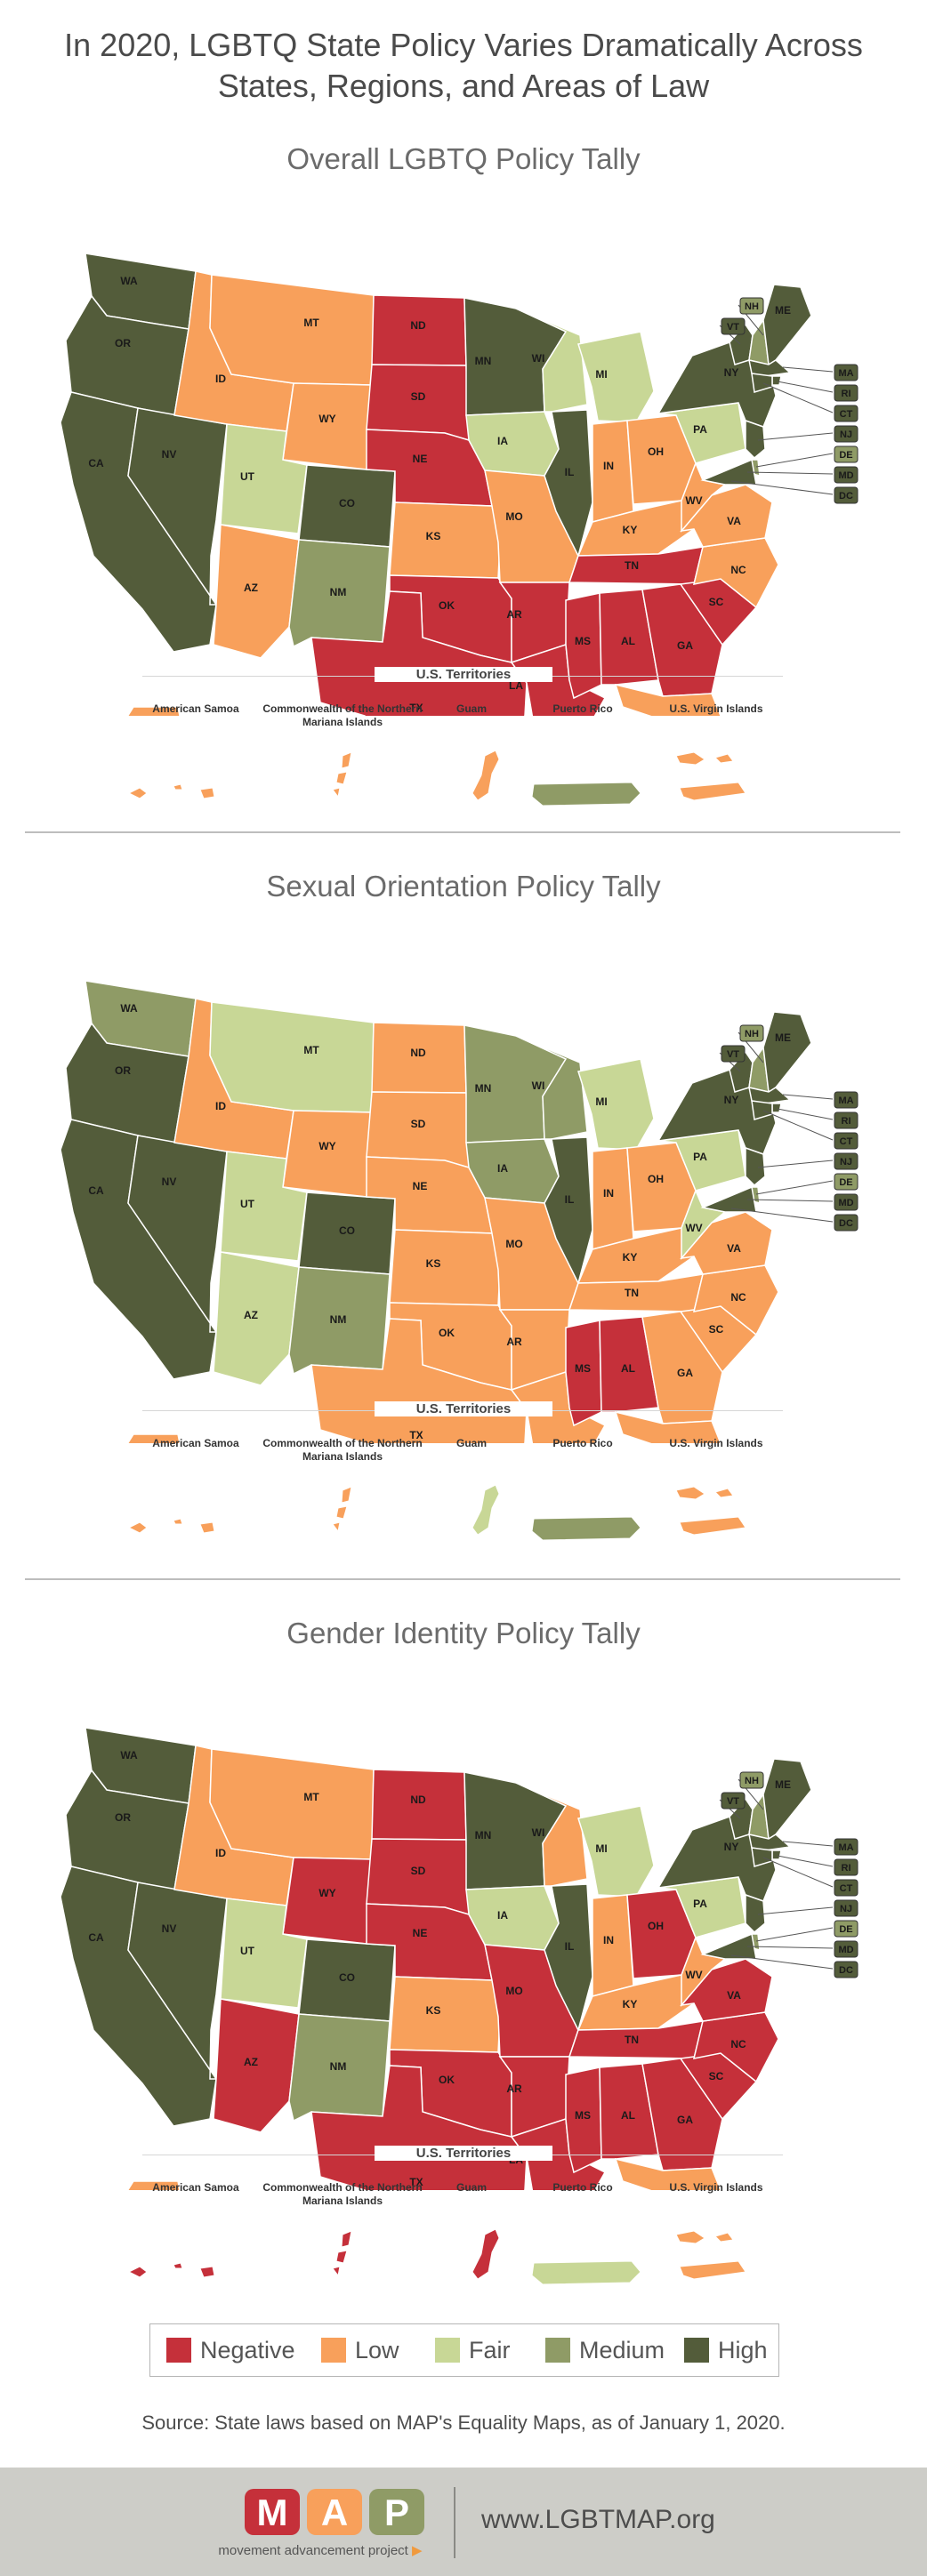  Describe the element at coordinates (347, 1230) in the screenshot. I see `state-label-co: CO` at that location.